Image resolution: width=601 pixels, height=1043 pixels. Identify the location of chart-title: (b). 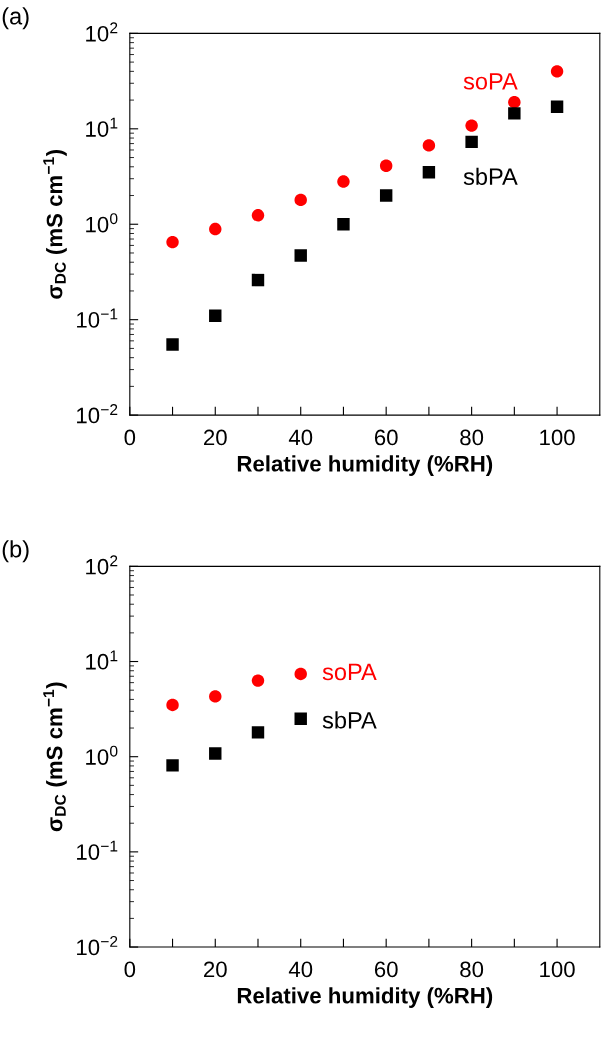
(15, 551).